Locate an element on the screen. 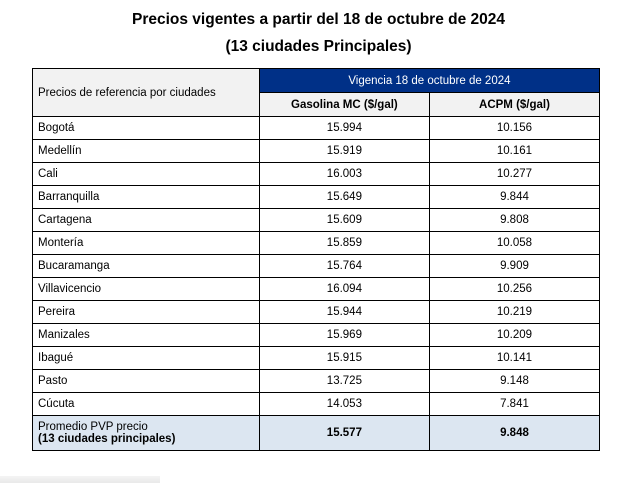 Image resolution: width=637 pixels, height=483 pixels. acpm-cell: 7.841 is located at coordinates (514, 404).